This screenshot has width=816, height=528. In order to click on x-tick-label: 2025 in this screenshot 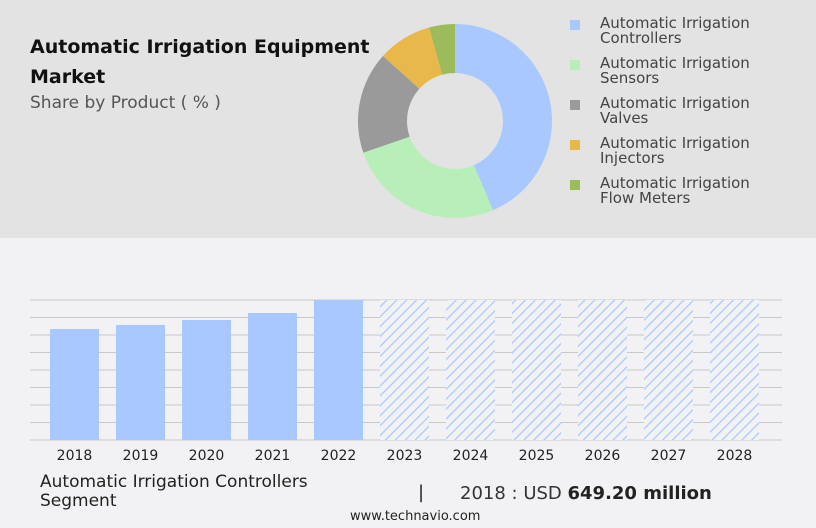, I will do `click(537, 456)`.